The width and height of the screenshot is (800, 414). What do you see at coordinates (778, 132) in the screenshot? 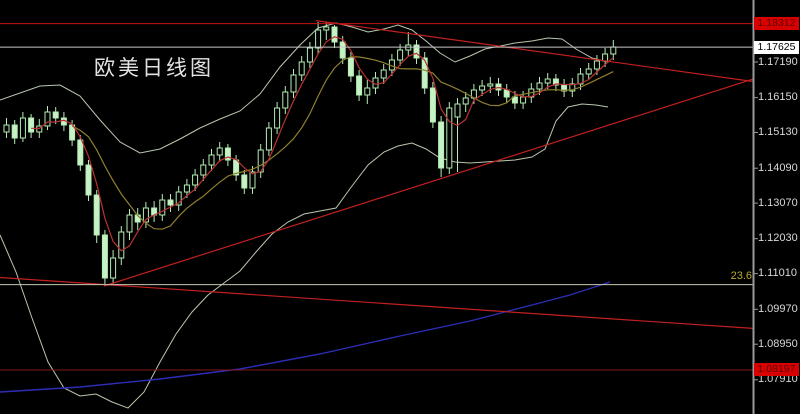
I see `axis-tick-label: 1.15130` at bounding box center [778, 132].